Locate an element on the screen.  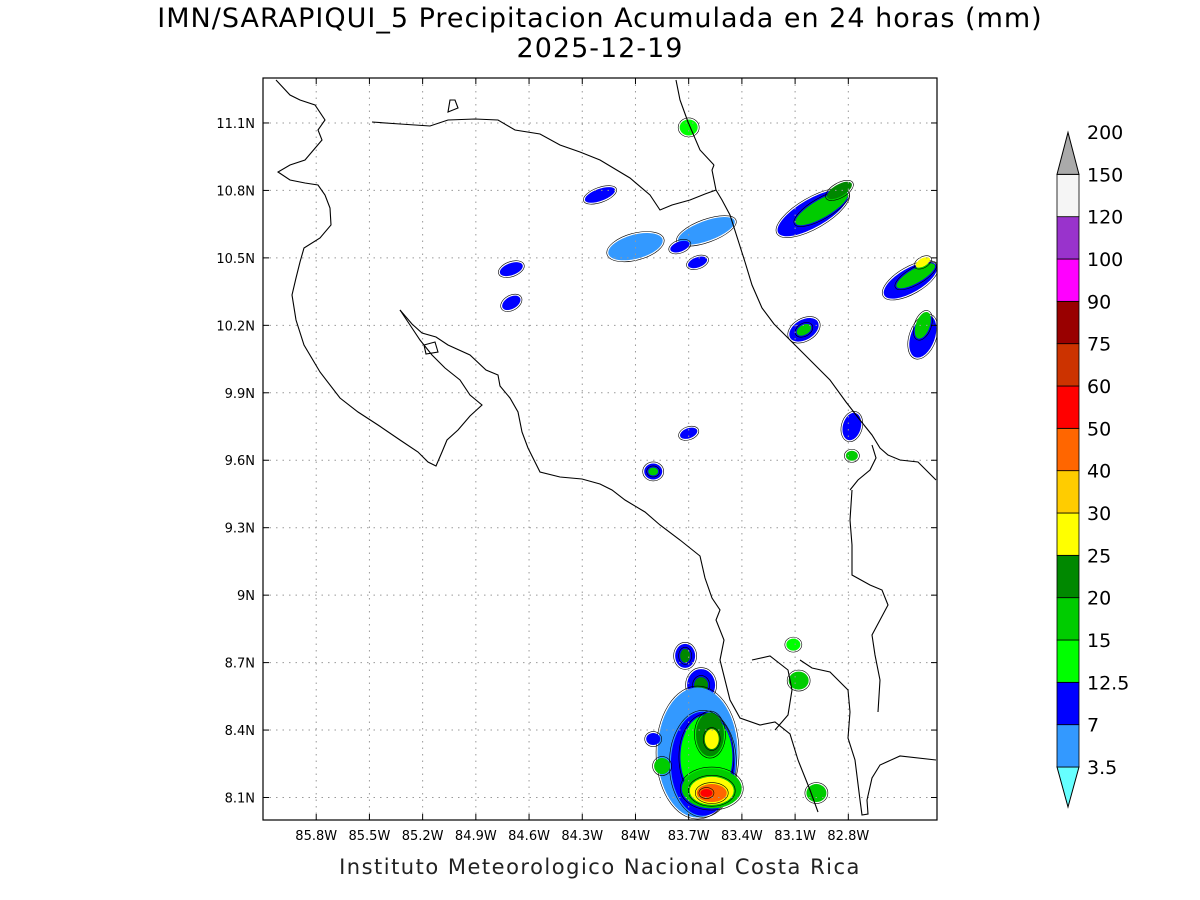
lat-tick-label: 8.4N is located at coordinates (240, 731).